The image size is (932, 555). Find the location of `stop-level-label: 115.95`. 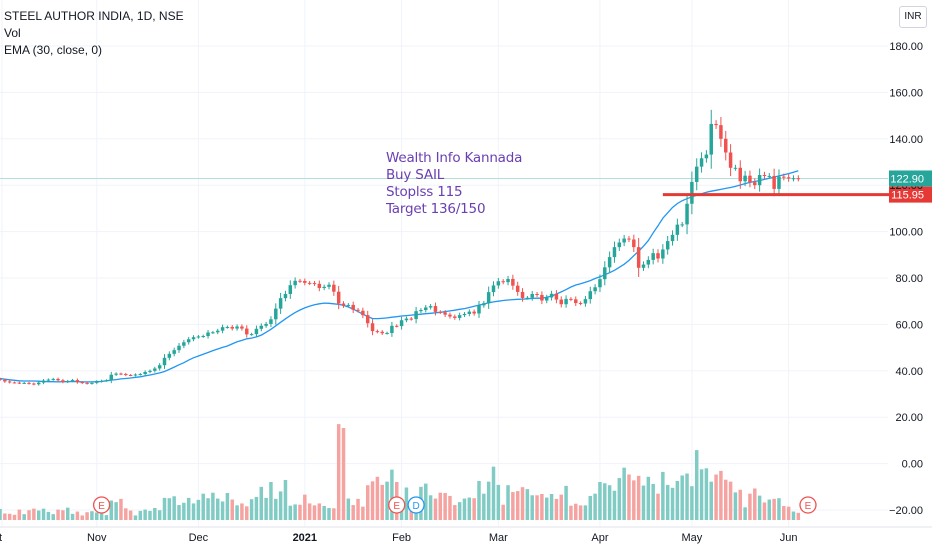

stop-level-label: 115.95 is located at coordinates (907, 196).